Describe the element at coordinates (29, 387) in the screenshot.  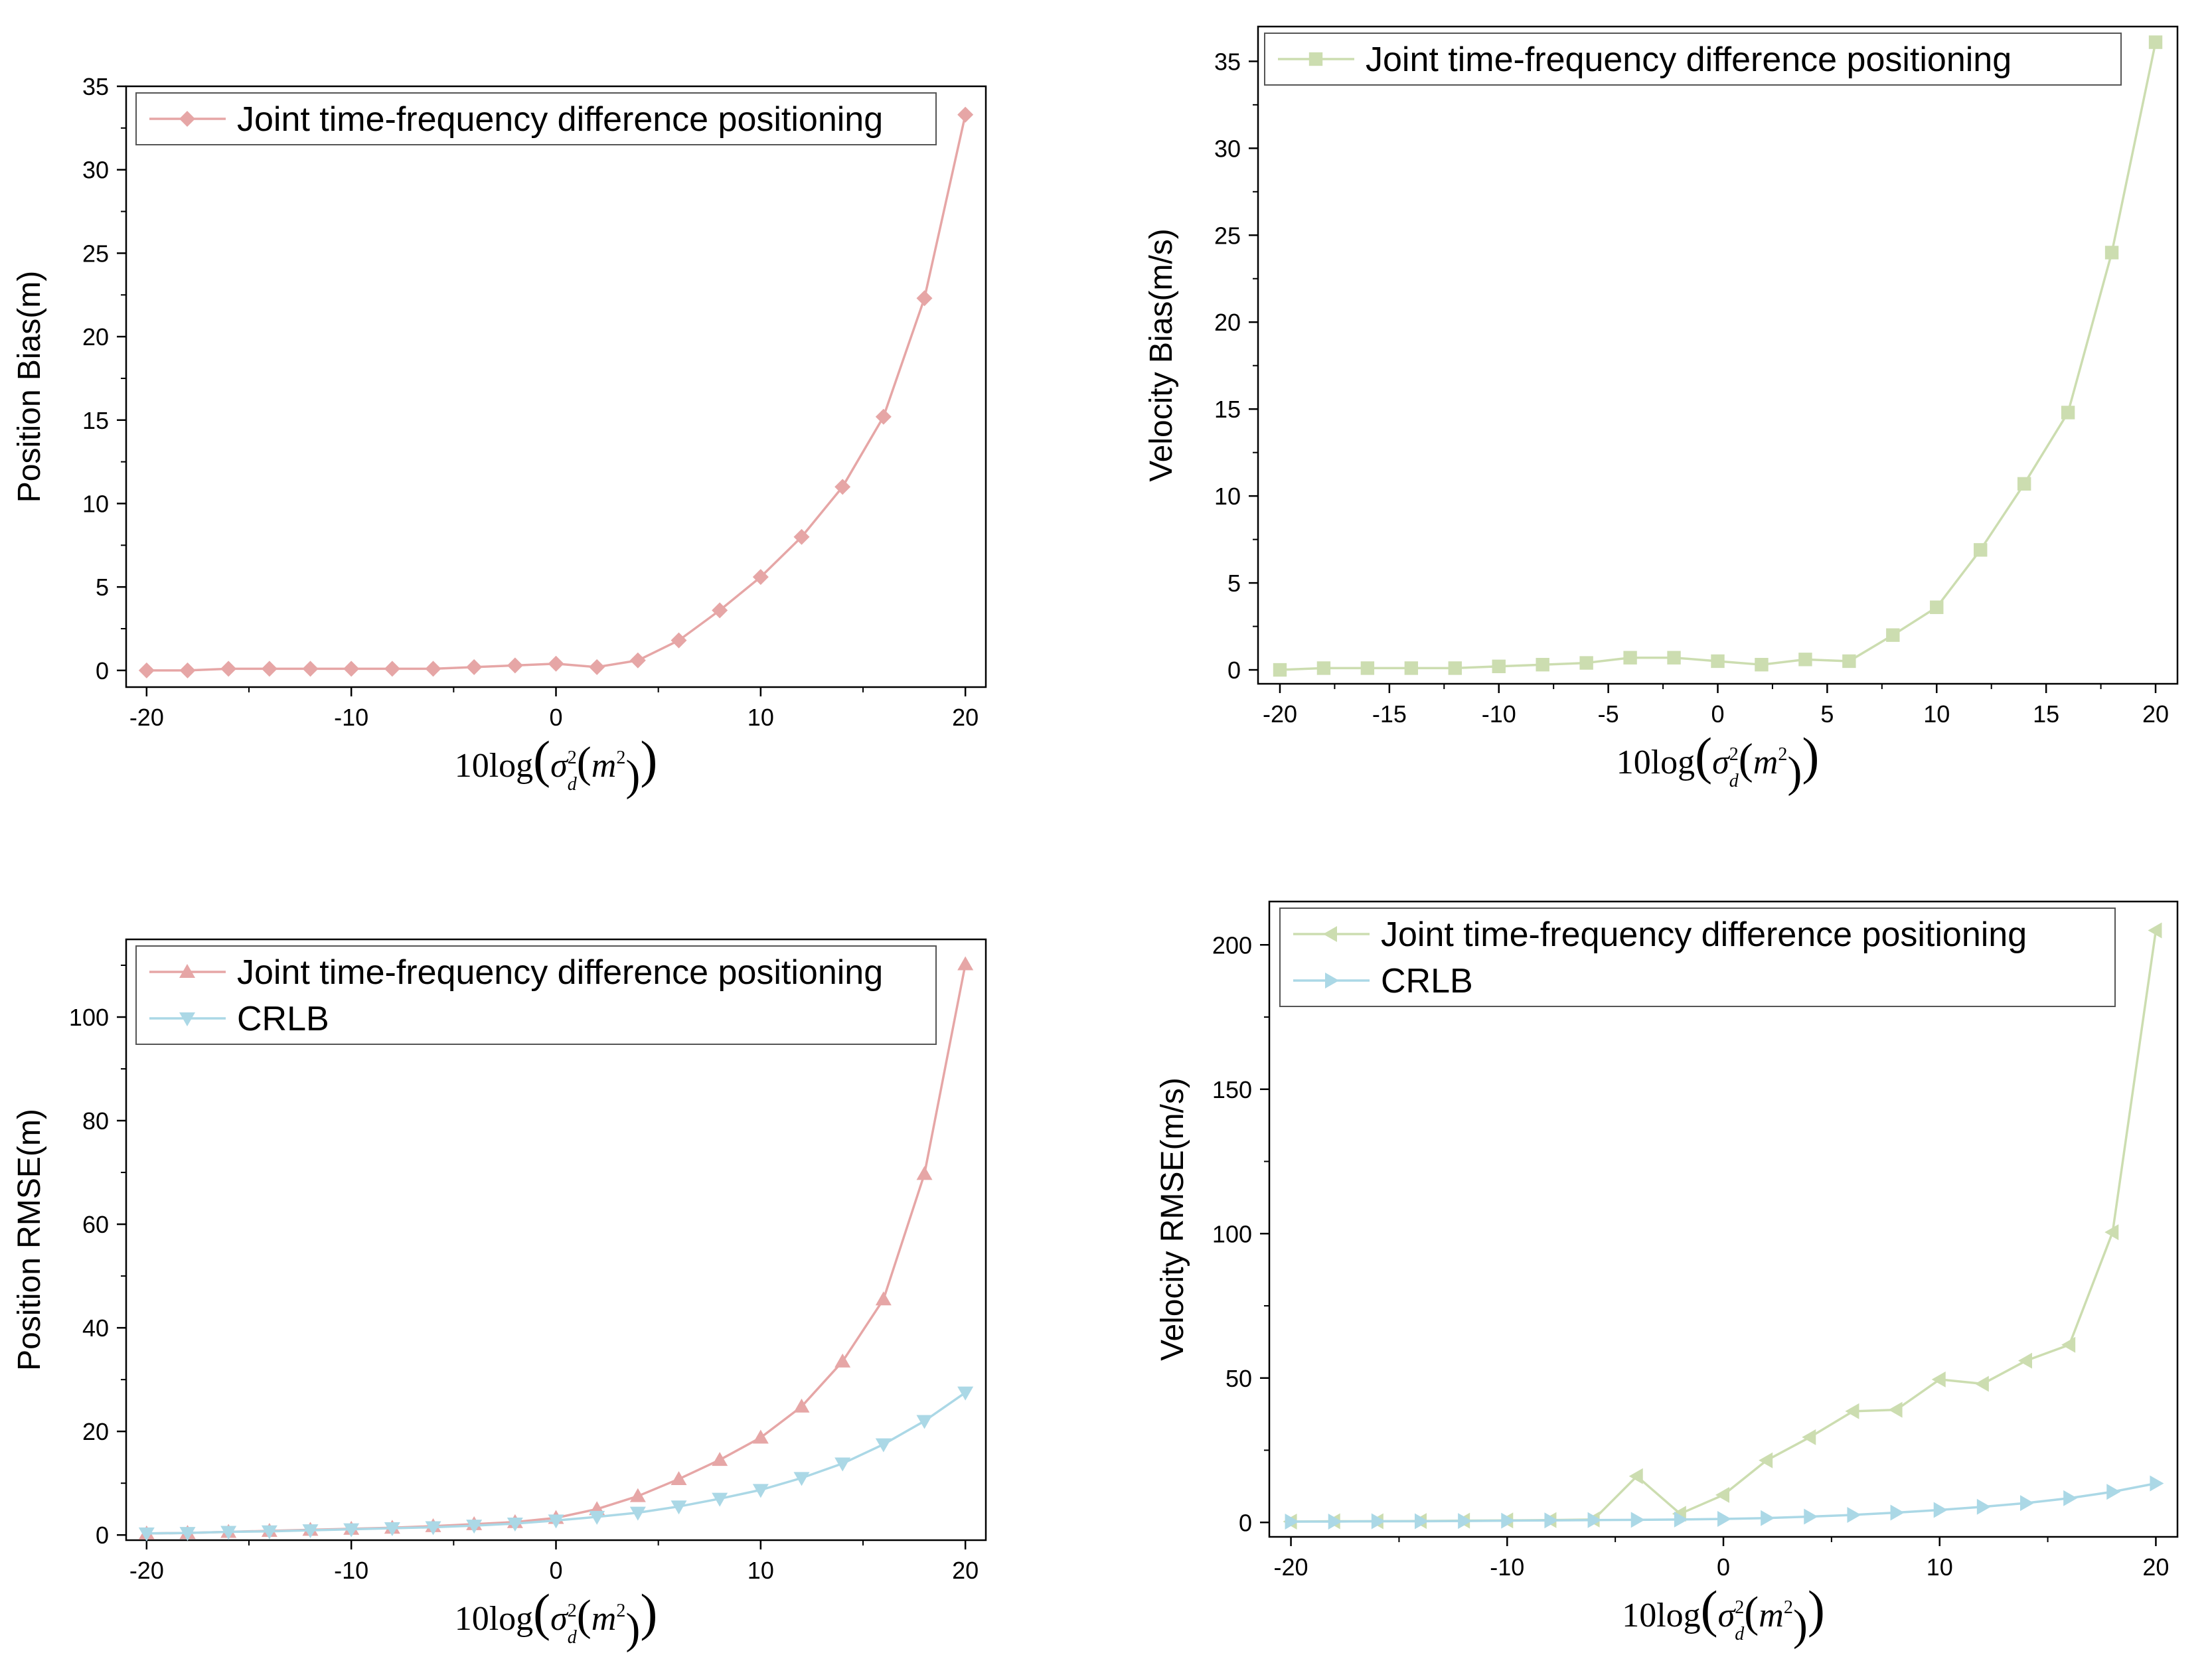
I see `y-axis-title: Position Bias(m)` at that location.